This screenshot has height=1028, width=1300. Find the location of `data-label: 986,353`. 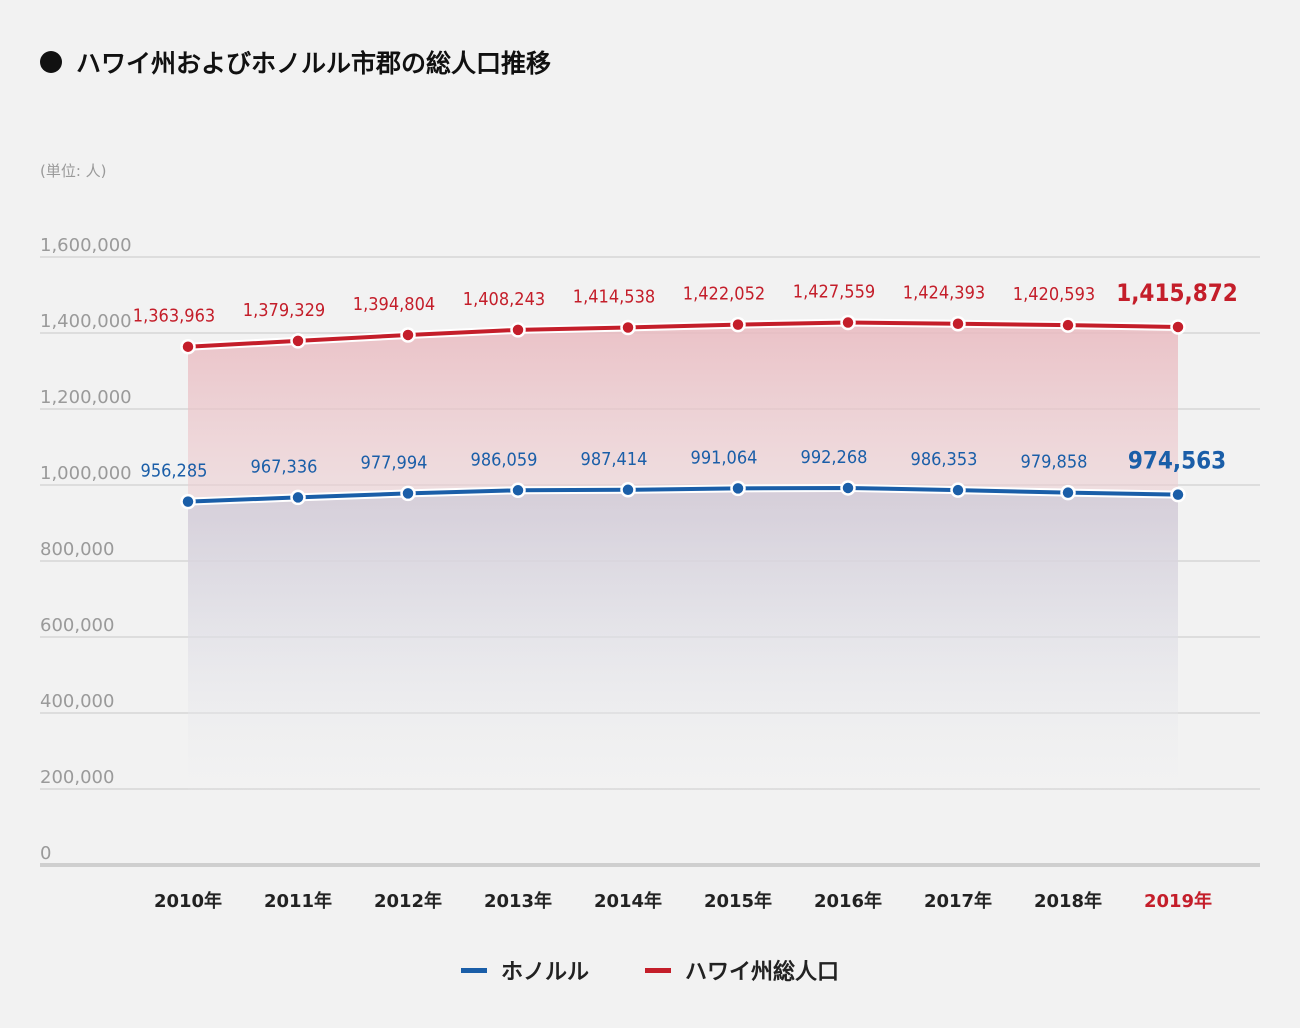

data-label: 986,353 is located at coordinates (944, 459).